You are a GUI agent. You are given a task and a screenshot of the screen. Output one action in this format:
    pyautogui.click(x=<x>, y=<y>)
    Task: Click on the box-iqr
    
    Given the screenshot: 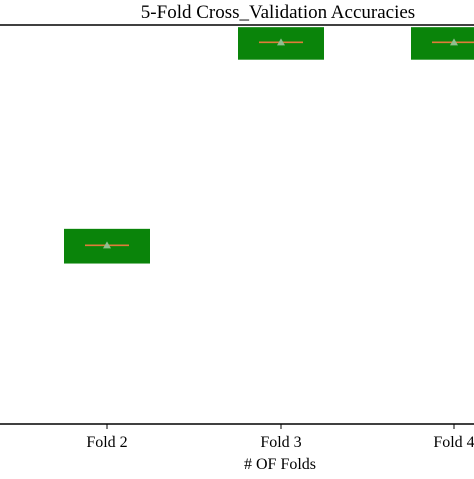 What is the action you would take?
    pyautogui.click(x=442, y=43)
    